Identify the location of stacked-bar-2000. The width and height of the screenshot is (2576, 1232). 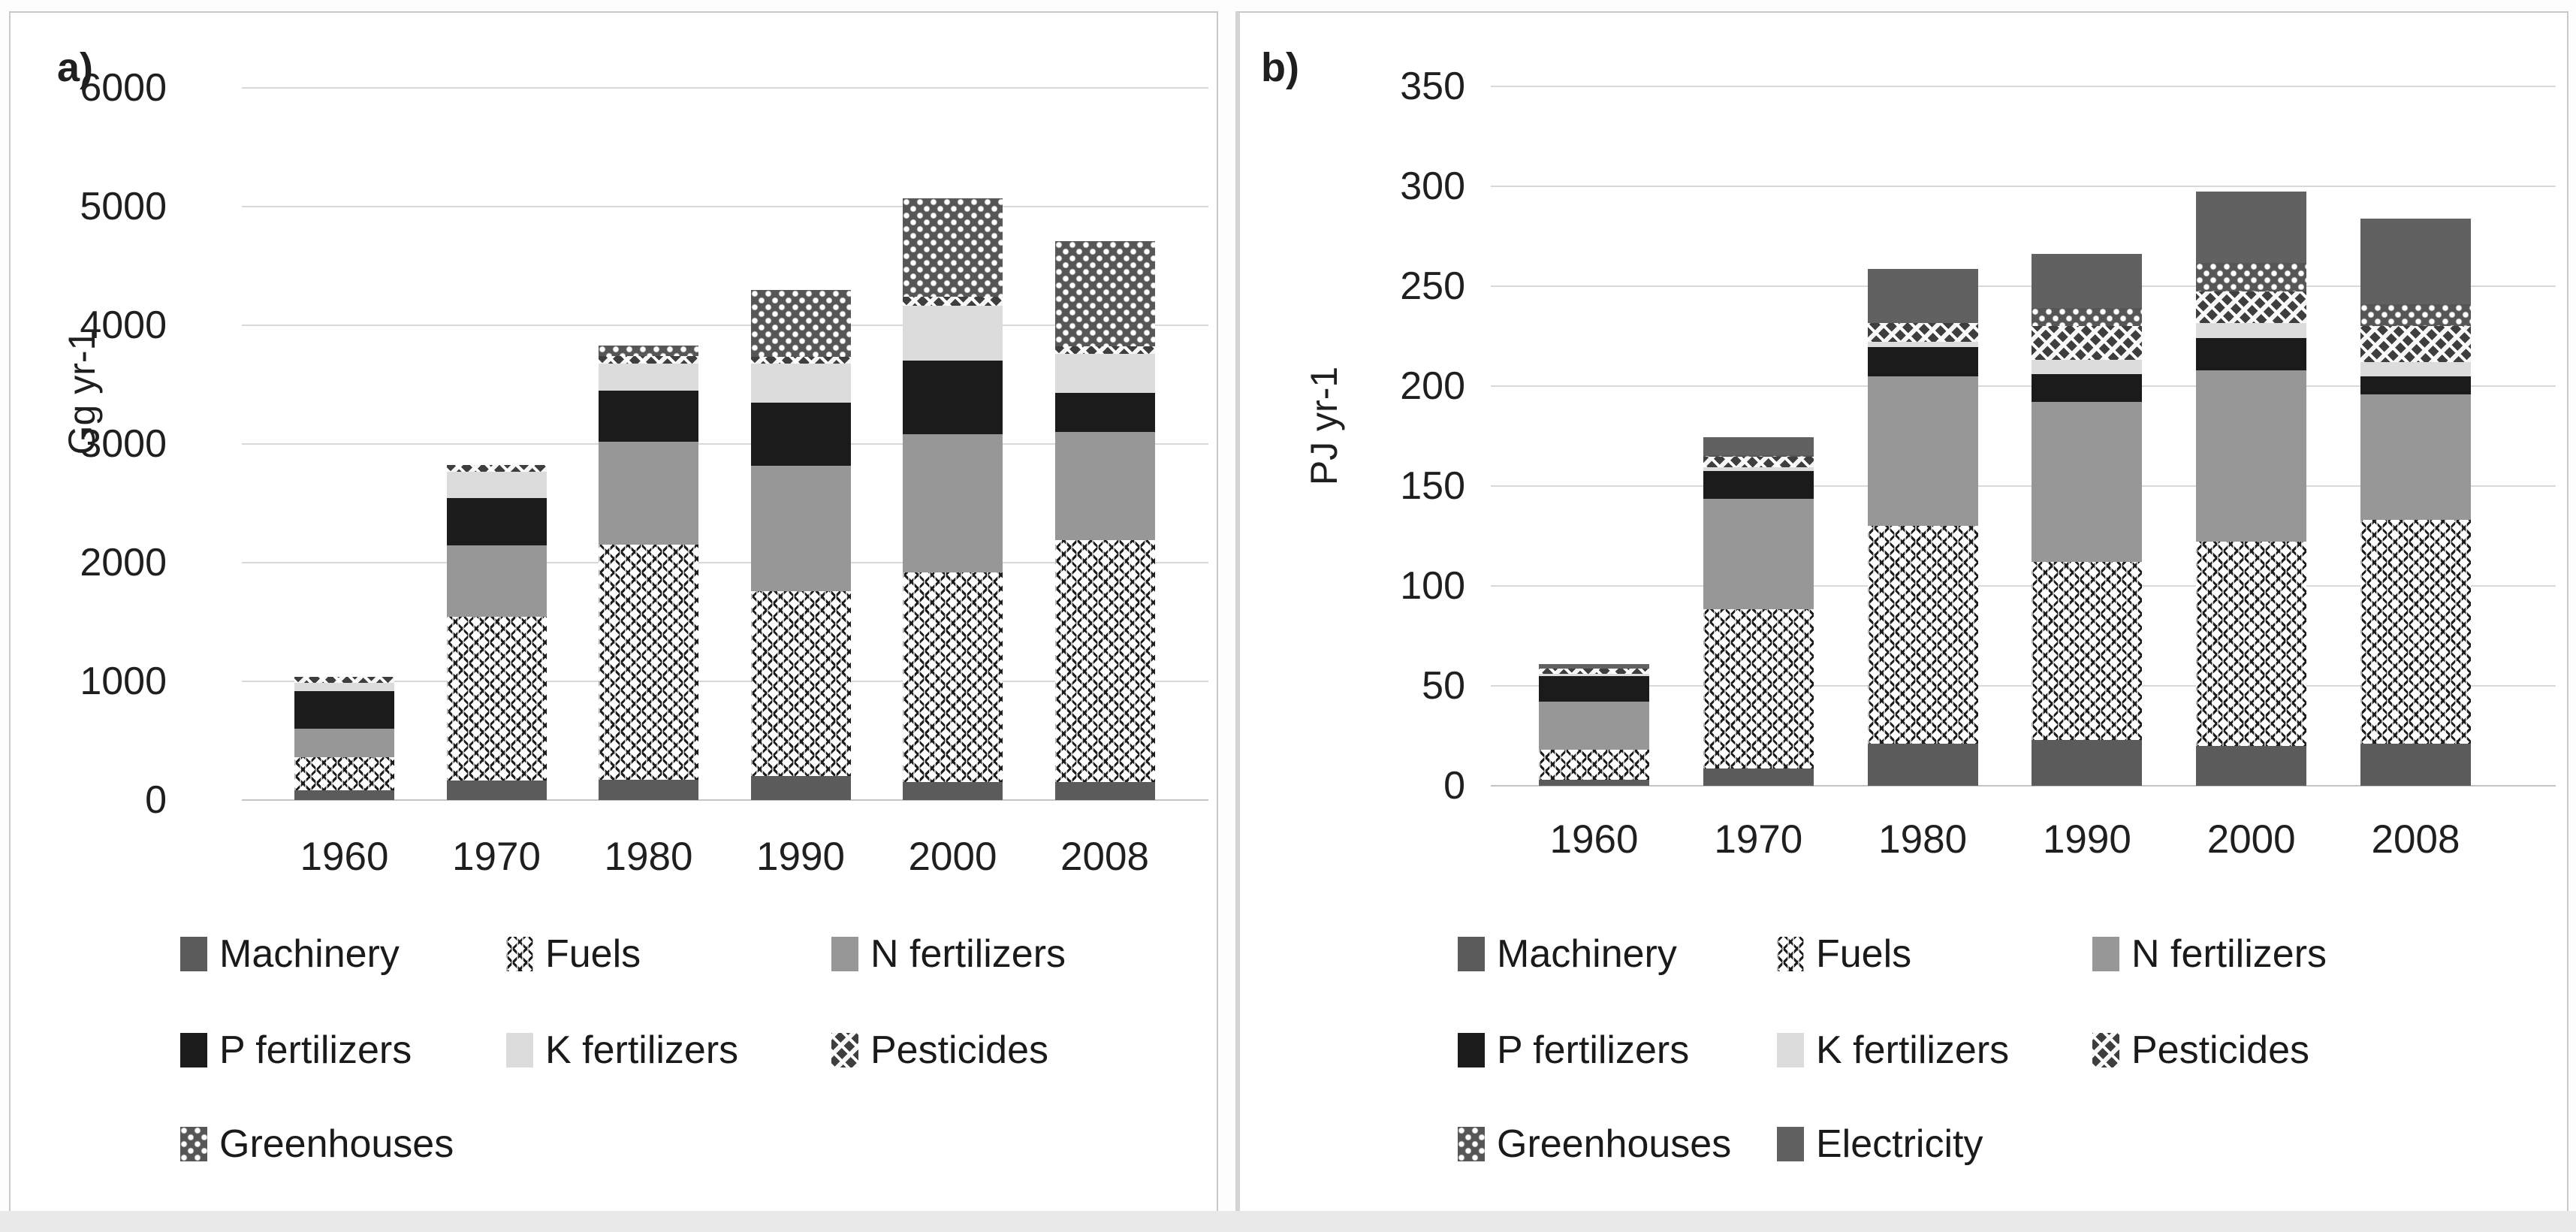
(2251, 400).